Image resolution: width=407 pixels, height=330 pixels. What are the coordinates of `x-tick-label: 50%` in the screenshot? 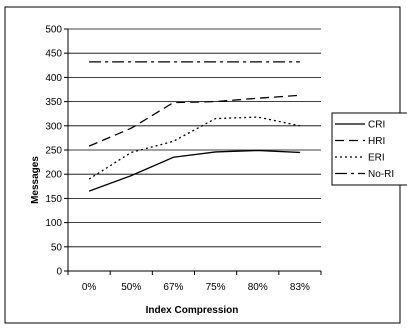 It's located at (131, 287).